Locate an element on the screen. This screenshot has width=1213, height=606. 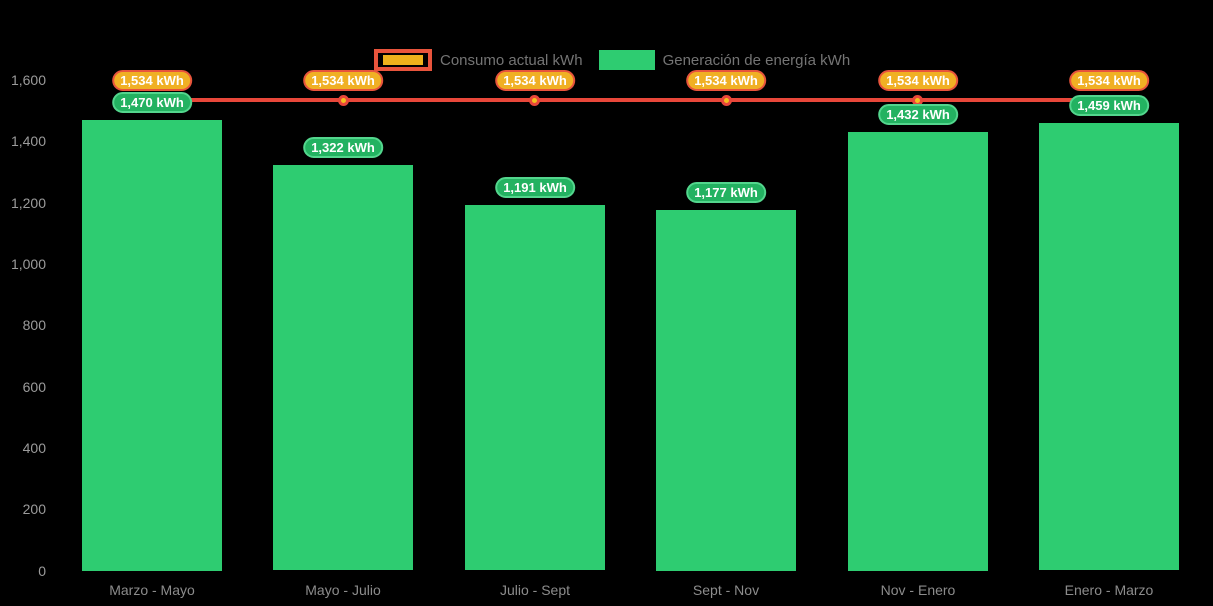
y-axis-tick-label: 1,200 is located at coordinates (28, 203).